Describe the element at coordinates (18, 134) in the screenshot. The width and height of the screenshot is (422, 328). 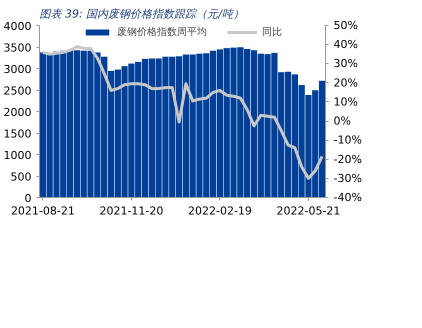
I see `y-tick-label: 1500` at that location.